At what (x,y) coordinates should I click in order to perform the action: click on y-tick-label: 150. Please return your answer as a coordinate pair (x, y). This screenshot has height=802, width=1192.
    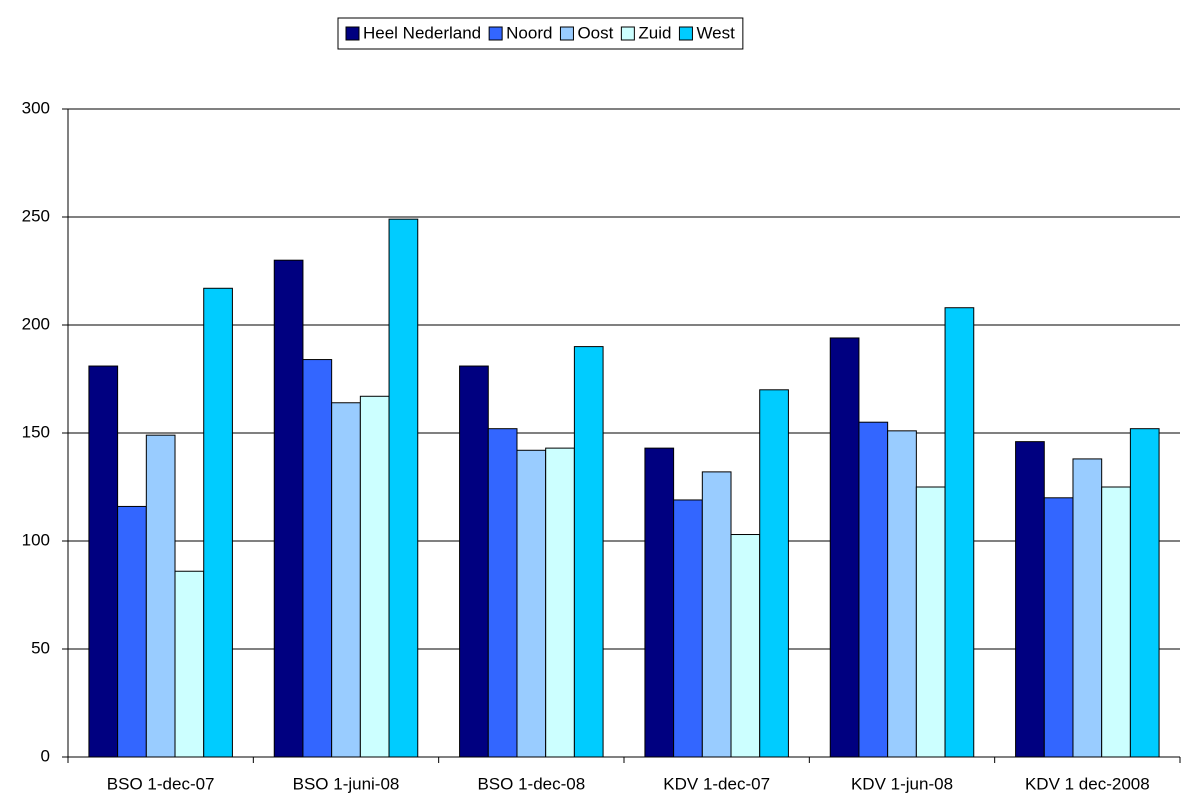
    Looking at the image, I should click on (36, 431).